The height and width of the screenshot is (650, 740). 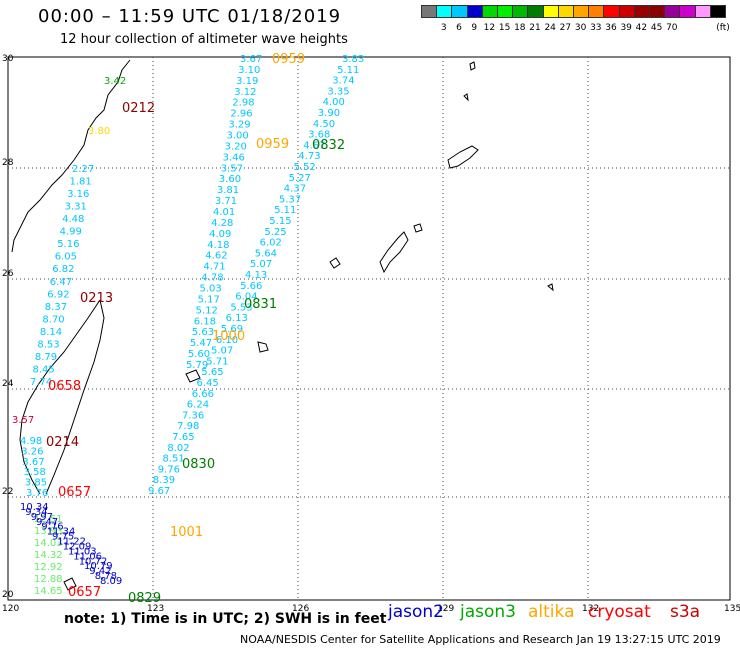 I want to click on pass-time-label: 0959, so click(x=272, y=144).